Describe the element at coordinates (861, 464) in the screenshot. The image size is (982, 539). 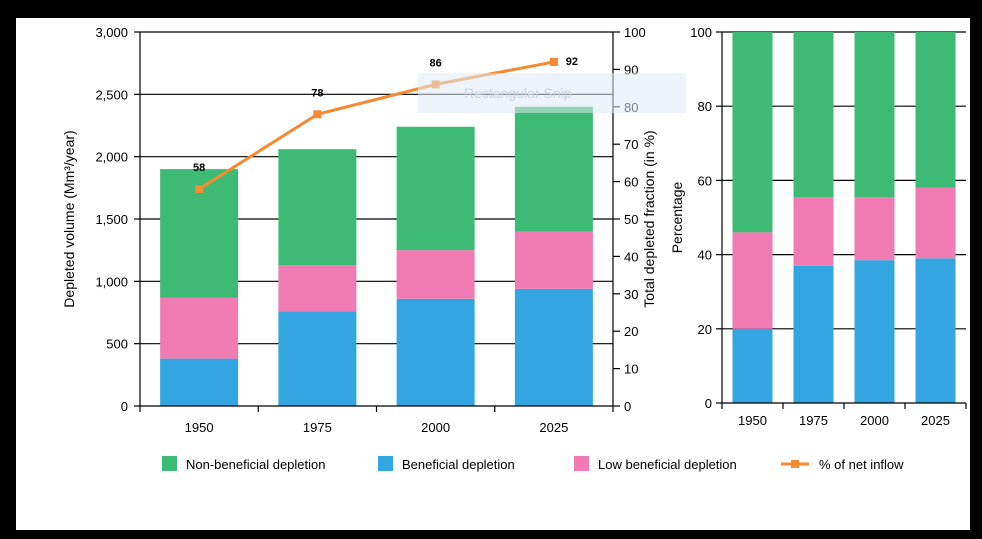
I see `legend-label: % of net inflow` at that location.